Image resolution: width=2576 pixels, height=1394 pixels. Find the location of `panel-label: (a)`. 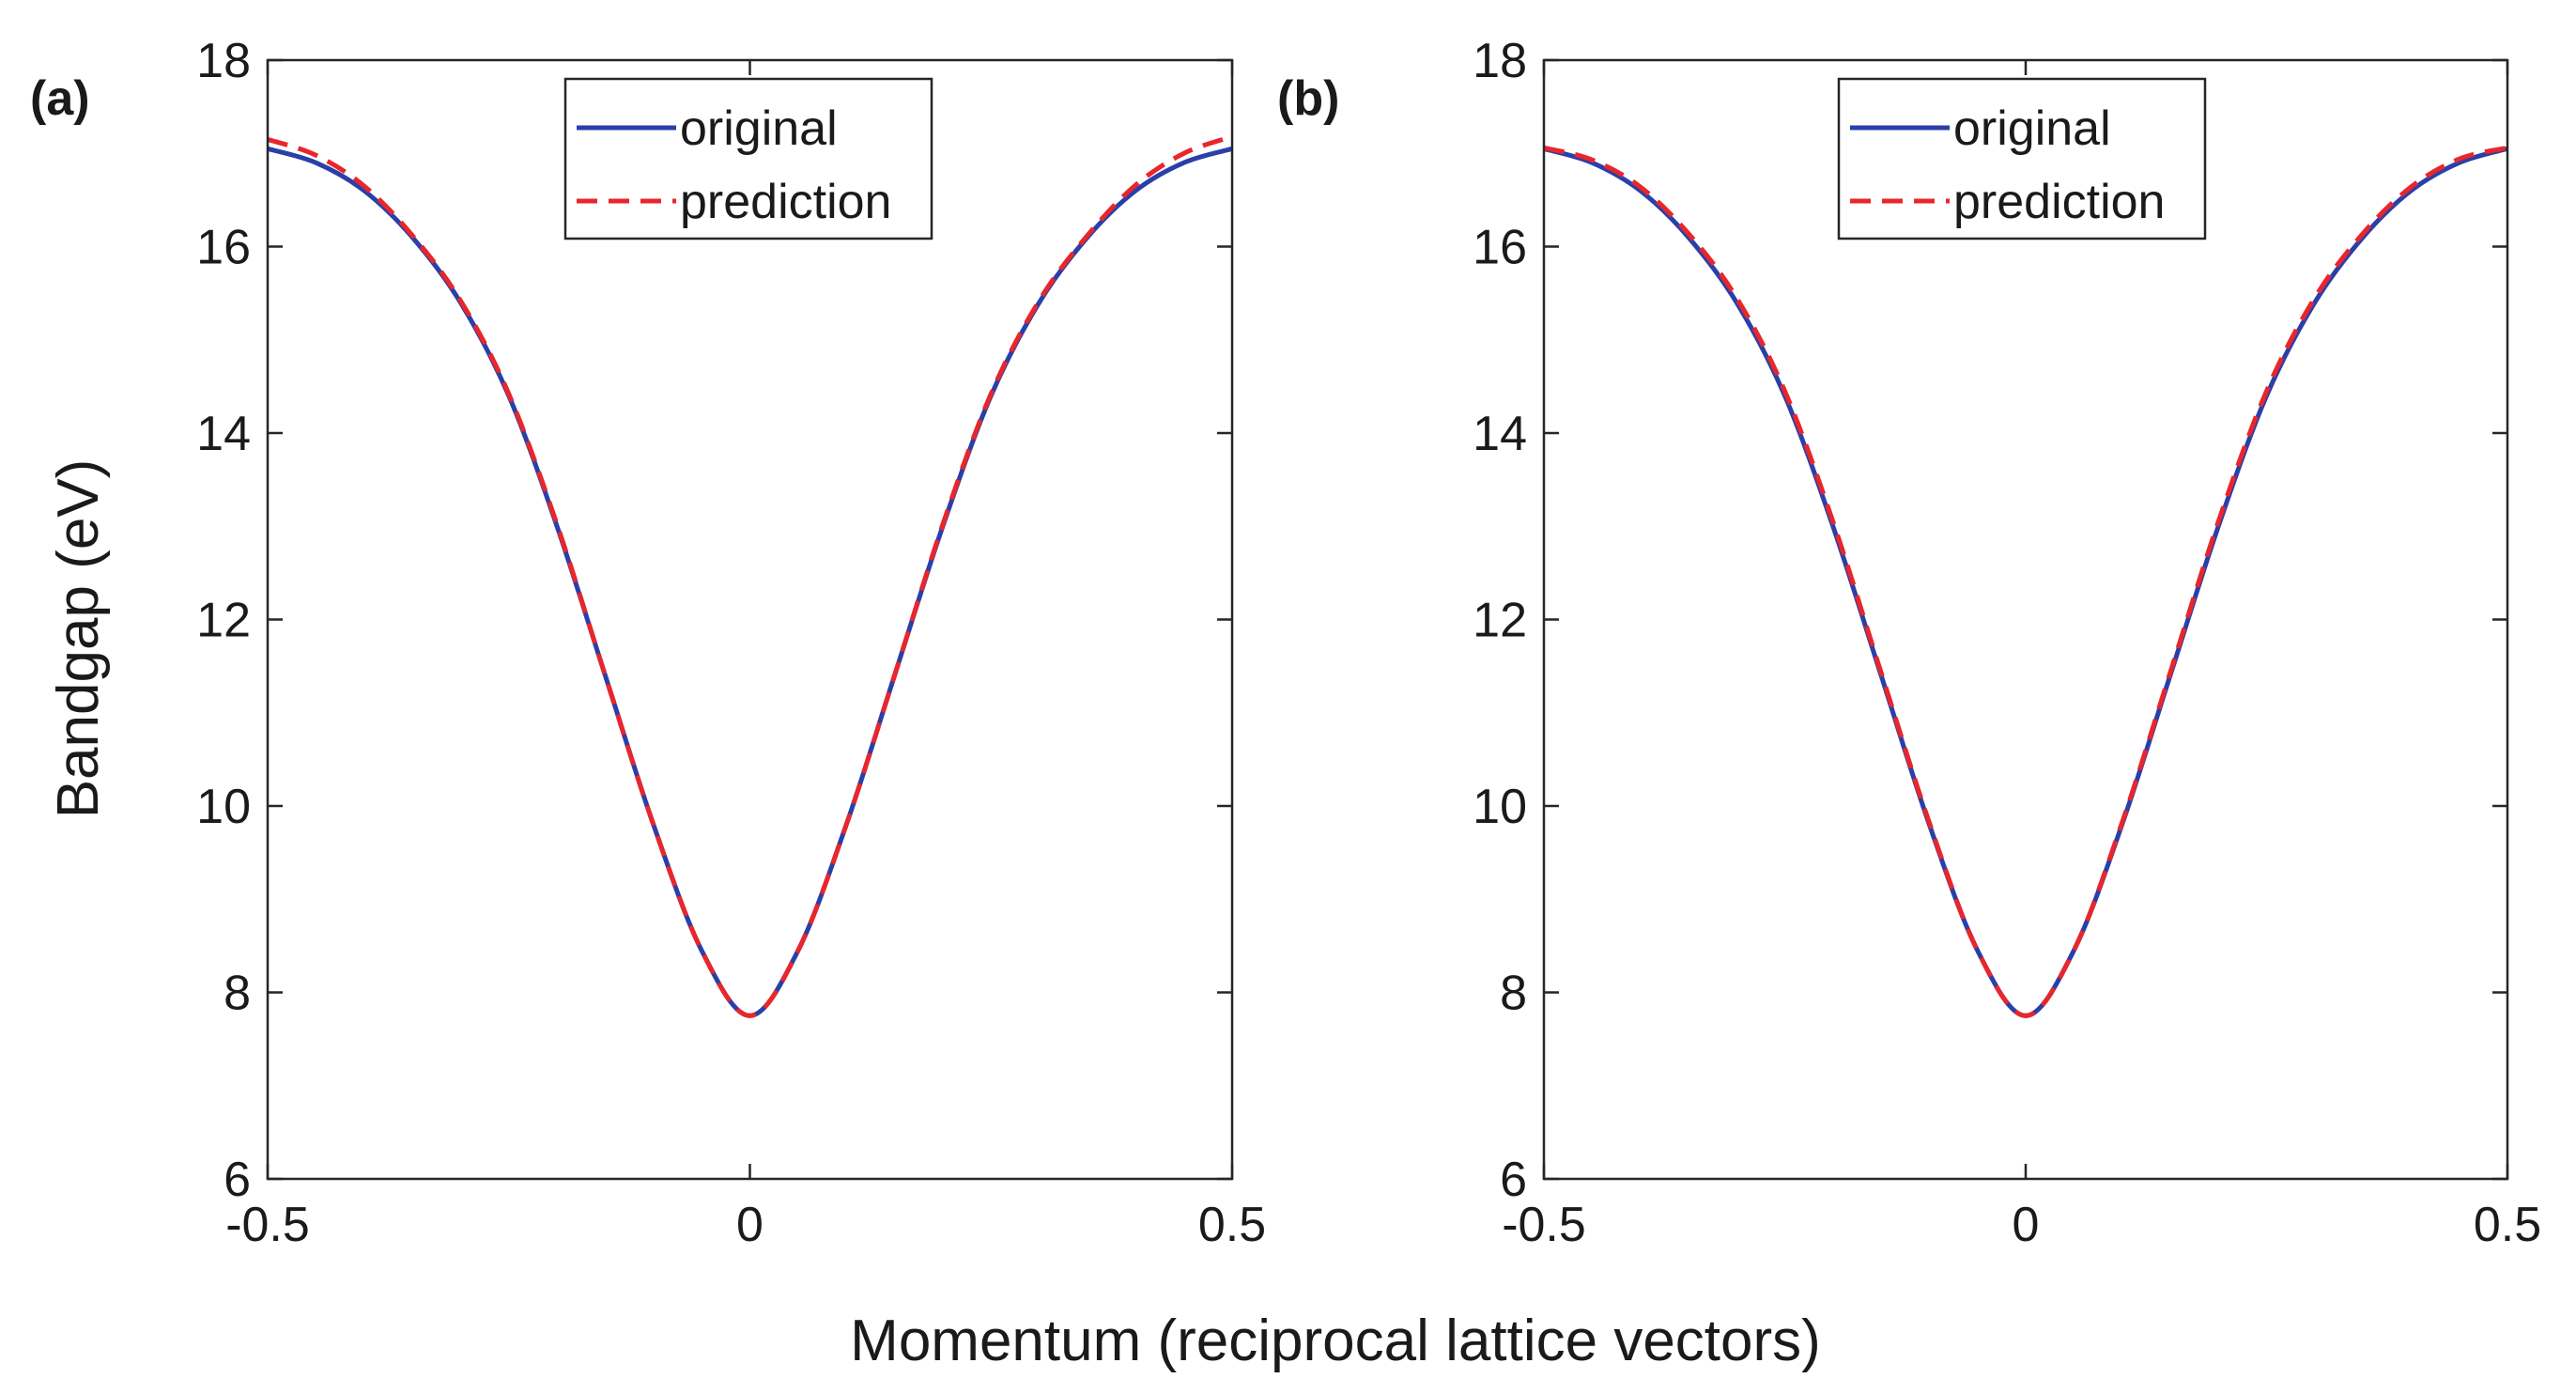

panel-label: (a) is located at coordinates (60, 98).